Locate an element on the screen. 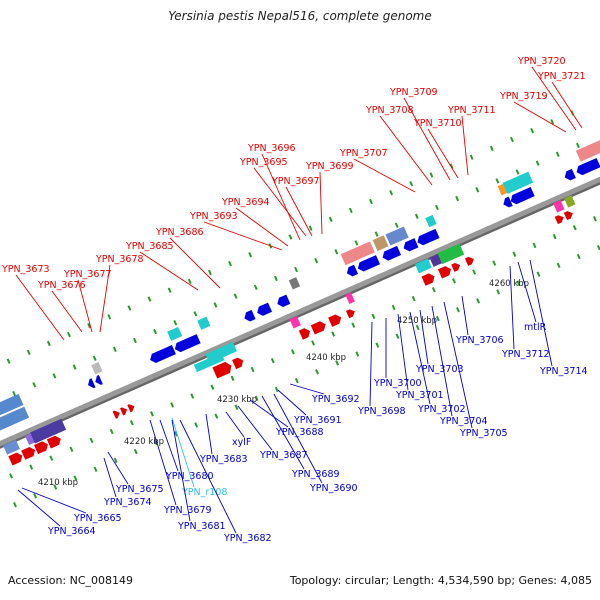 This screenshot has height=600, width=600. gene-label: YPN_3720 is located at coordinates (541, 61).